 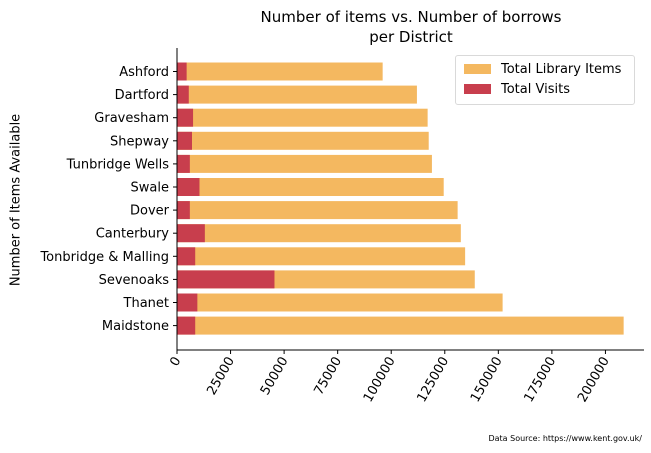 I want to click on x-tick-label-7: 175000, so click(x=541, y=380).